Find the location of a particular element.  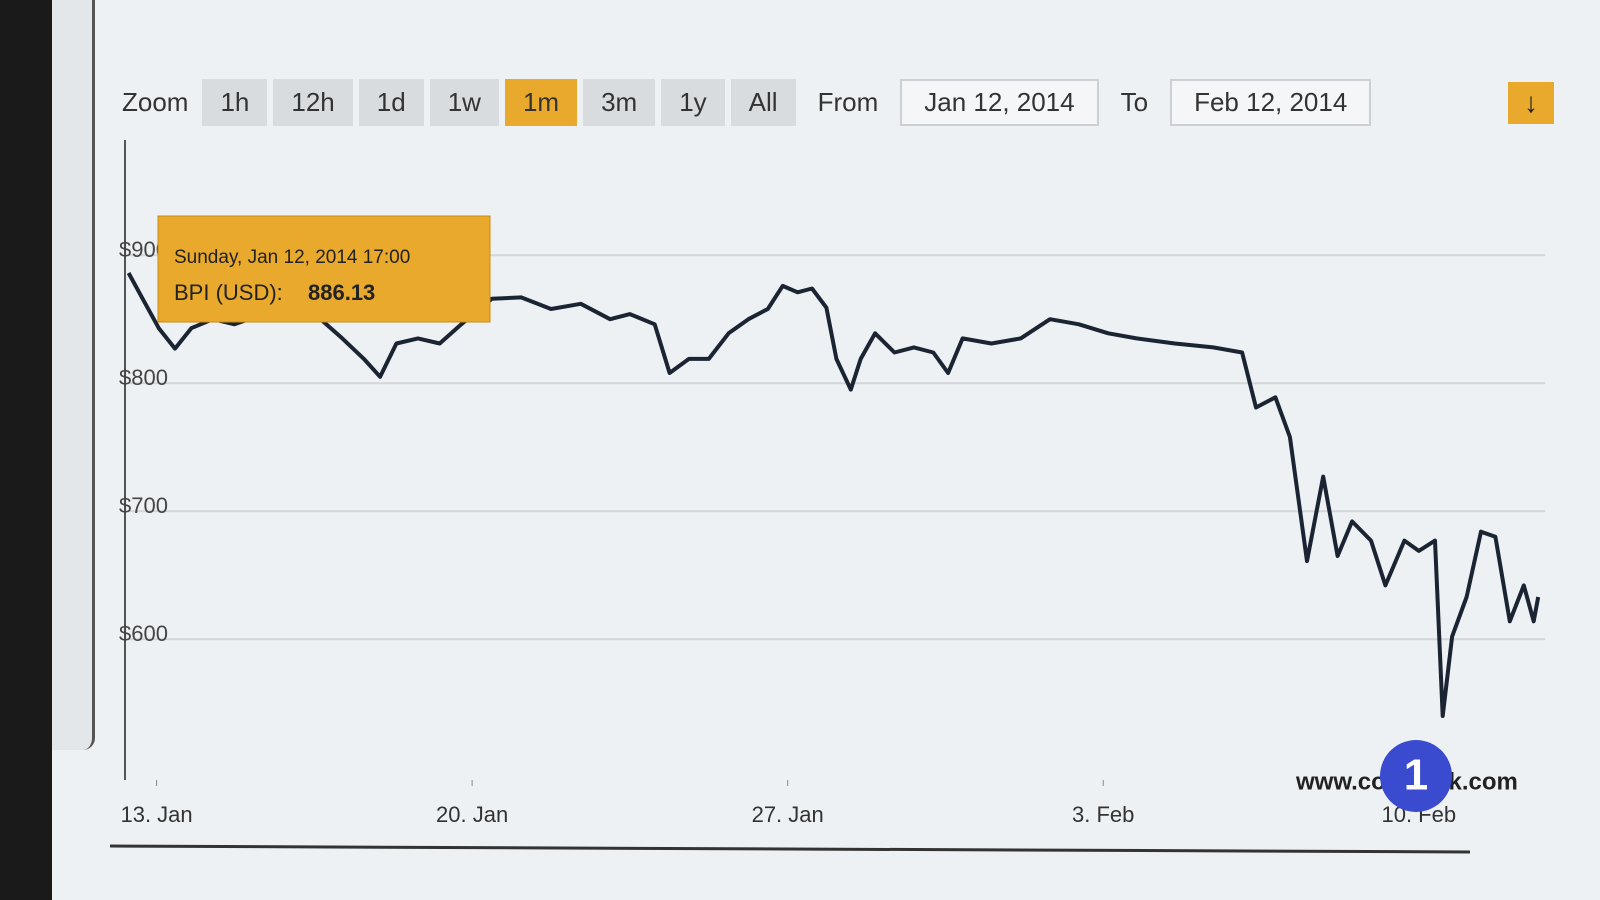

tooltip-date: Sunday, Jan 12, 2014 17:00 is located at coordinates (292, 257).